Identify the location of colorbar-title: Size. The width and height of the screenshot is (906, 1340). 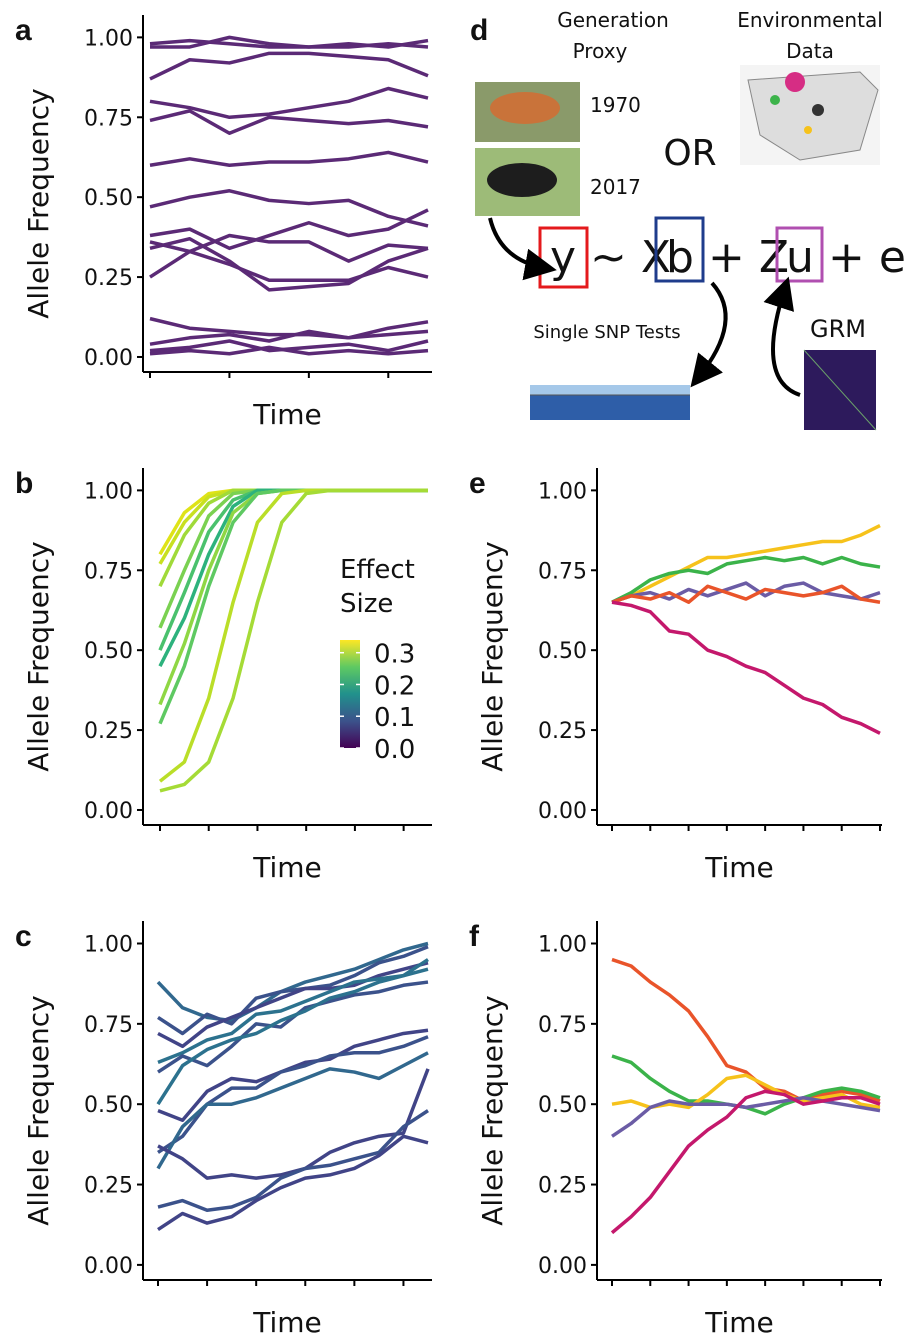
(366, 604).